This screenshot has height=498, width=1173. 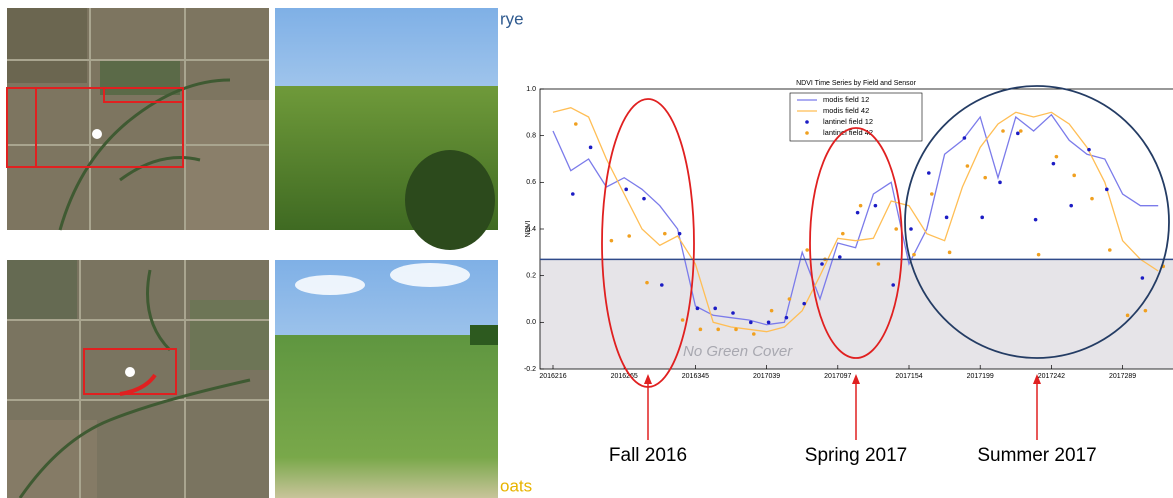 I want to click on field-photo-rye, so click(x=386, y=129).